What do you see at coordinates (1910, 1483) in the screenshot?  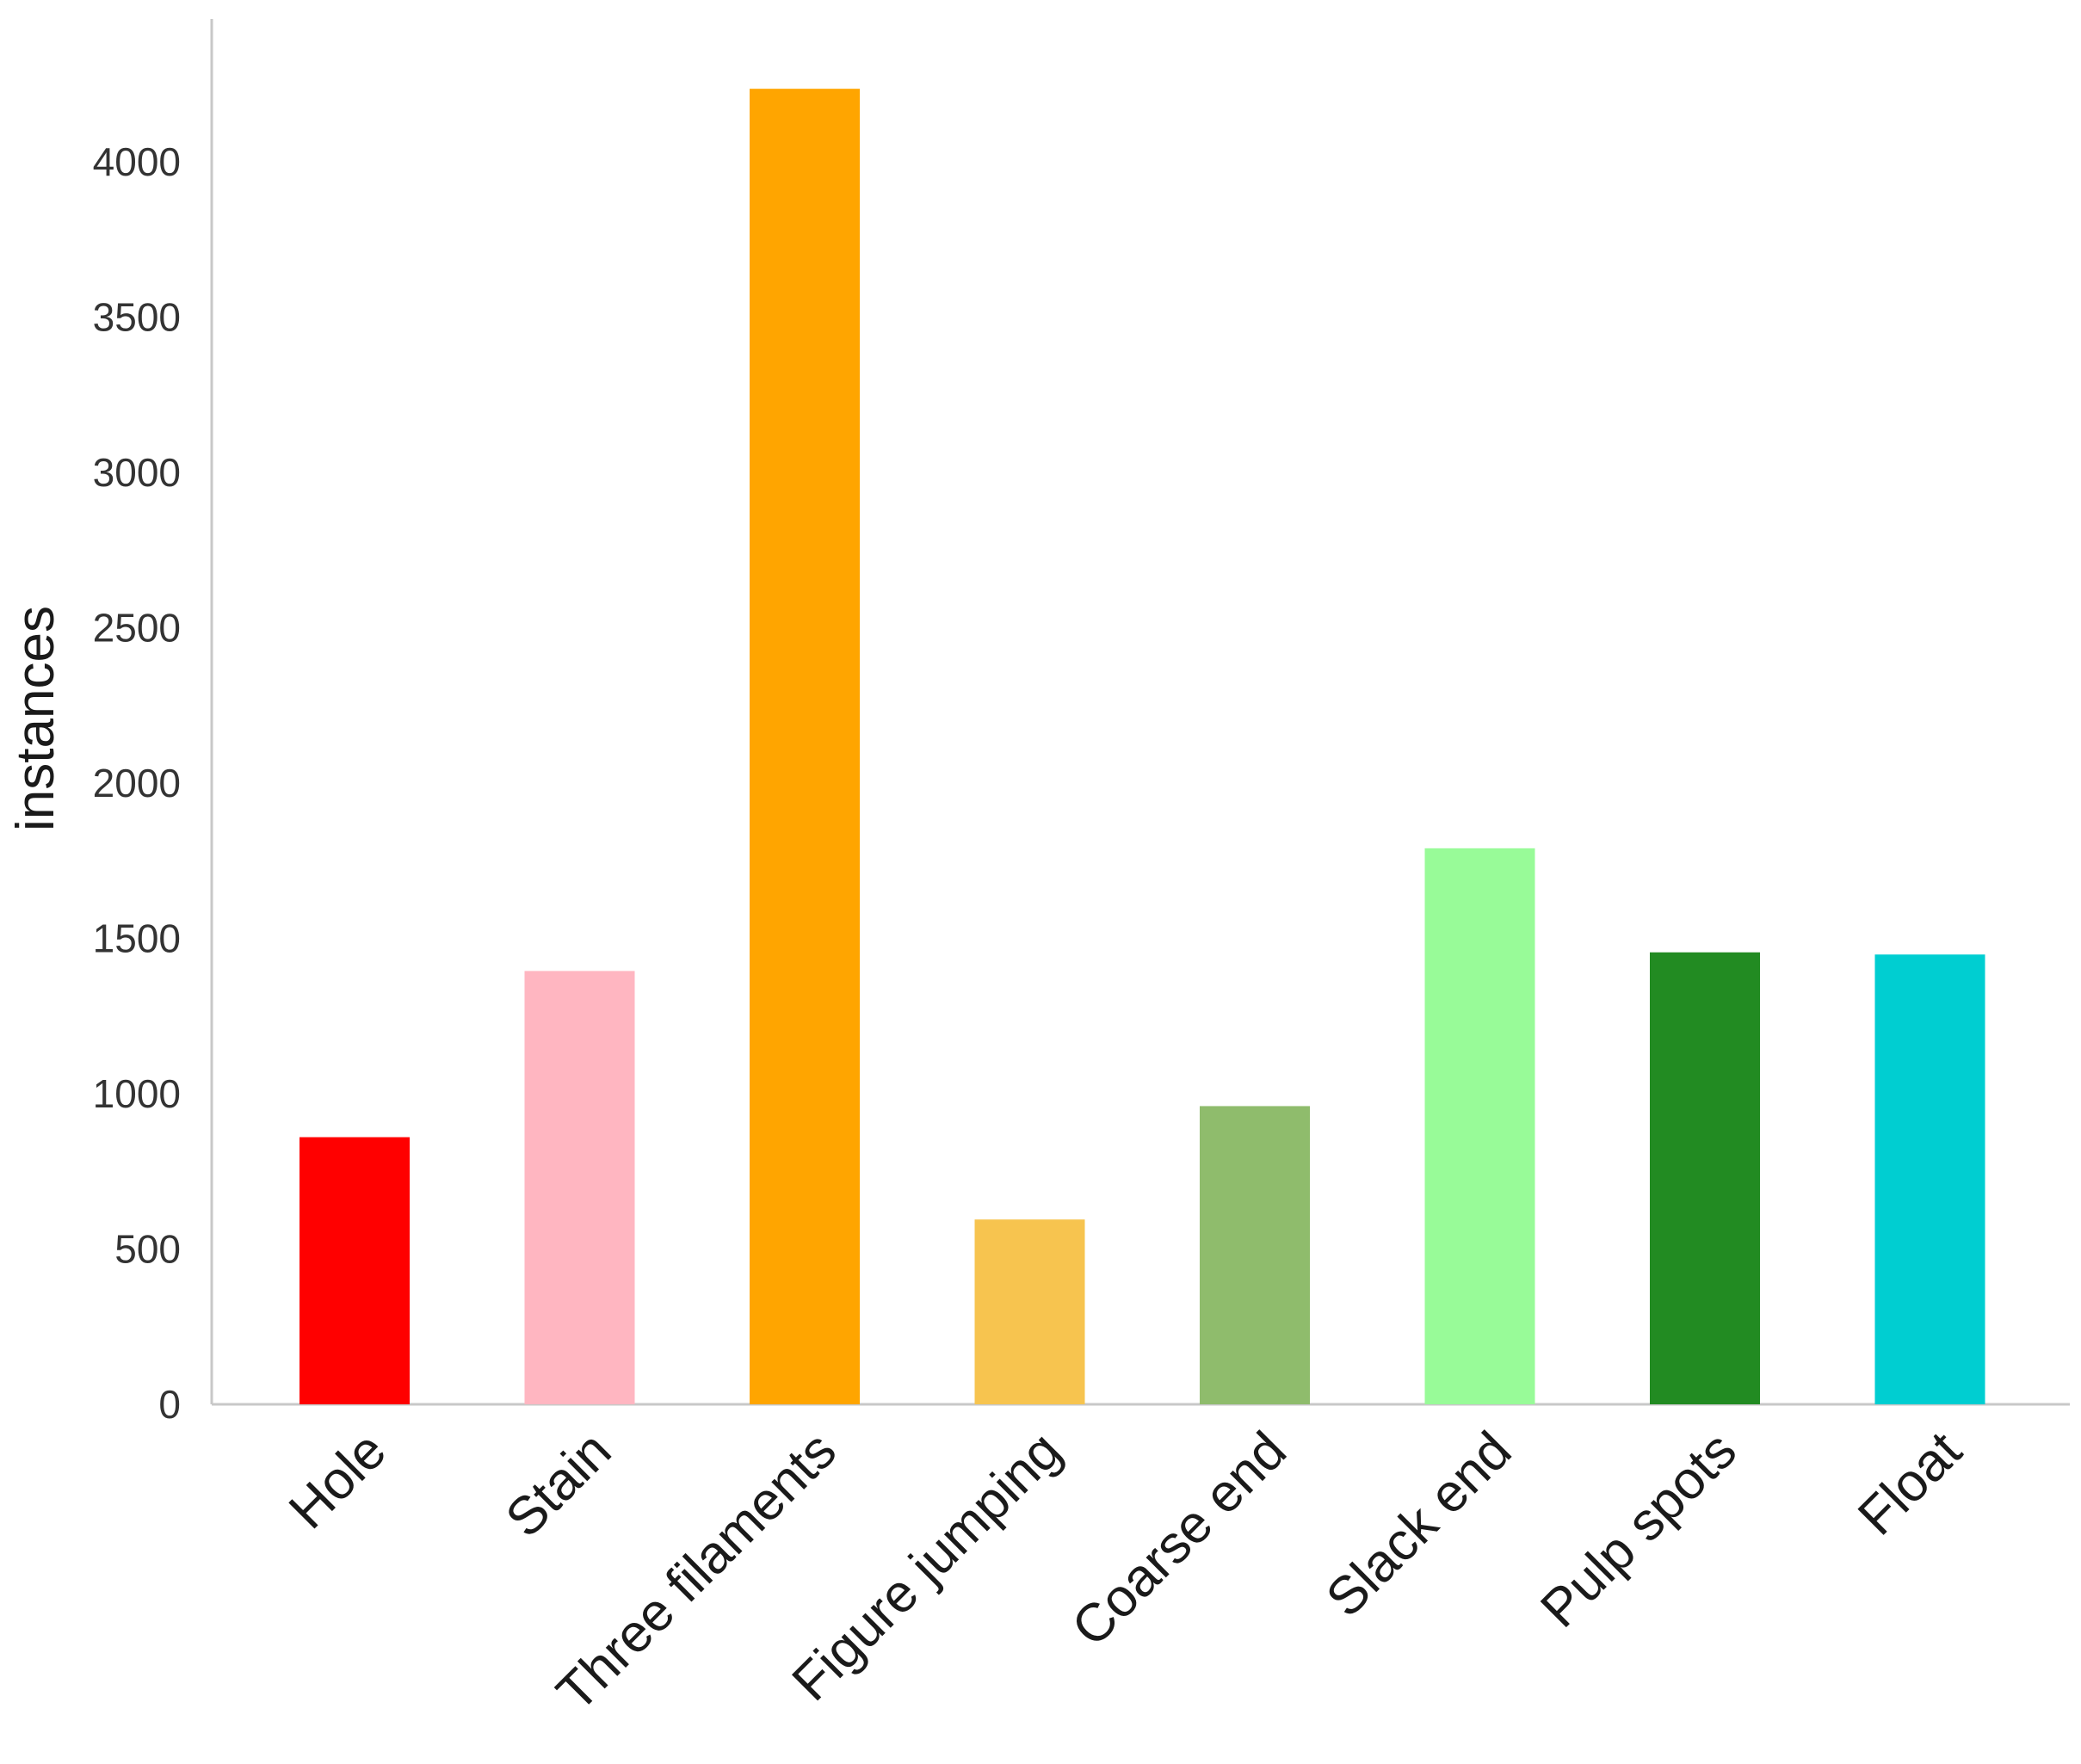 I see `x-tick-label: Float` at bounding box center [1910, 1483].